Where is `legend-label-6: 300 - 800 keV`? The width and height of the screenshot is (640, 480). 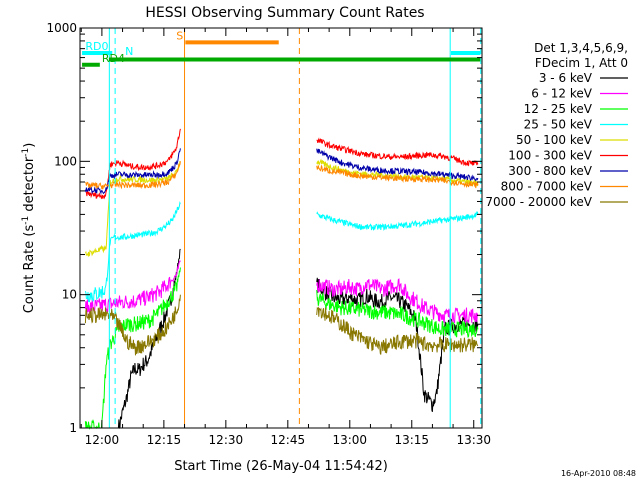
legend-label-6: 300 - 800 keV is located at coordinates (550, 171).